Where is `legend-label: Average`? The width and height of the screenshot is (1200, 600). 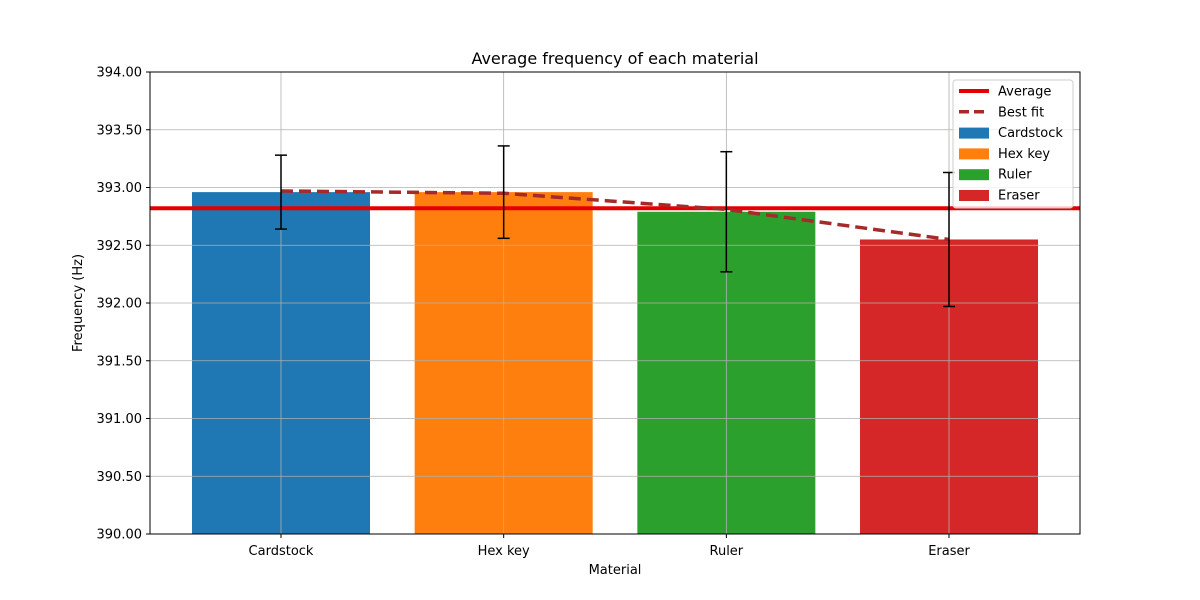
legend-label: Average is located at coordinates (1024, 92).